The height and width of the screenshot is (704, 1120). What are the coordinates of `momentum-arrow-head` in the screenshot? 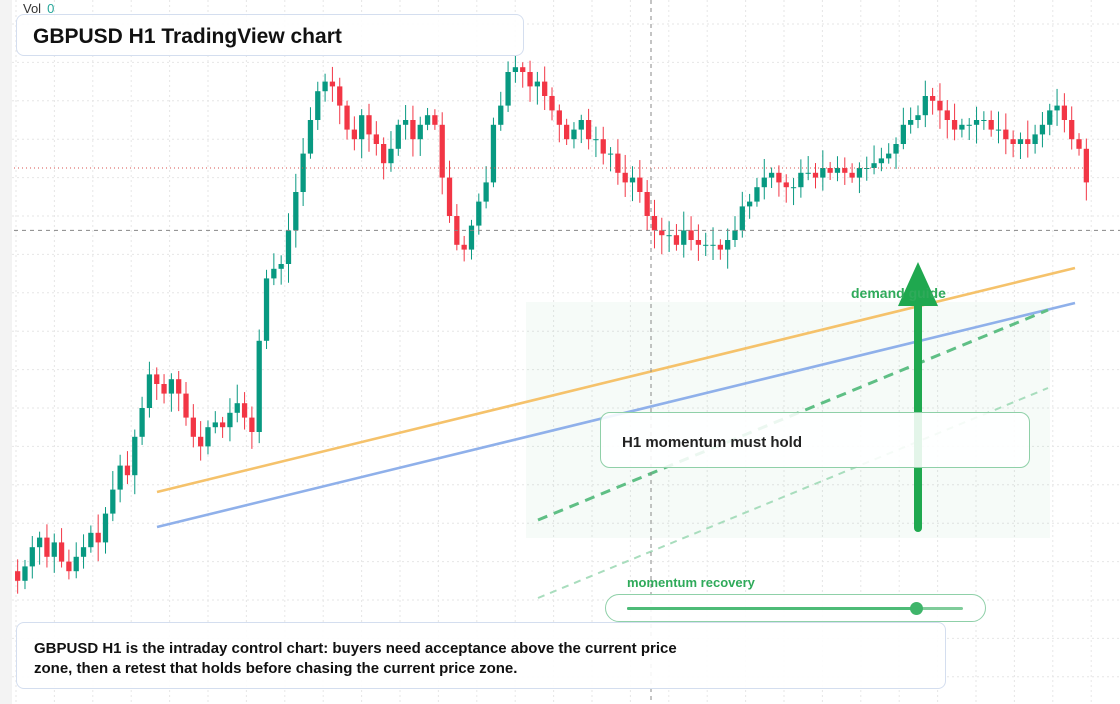 It's located at (918, 284).